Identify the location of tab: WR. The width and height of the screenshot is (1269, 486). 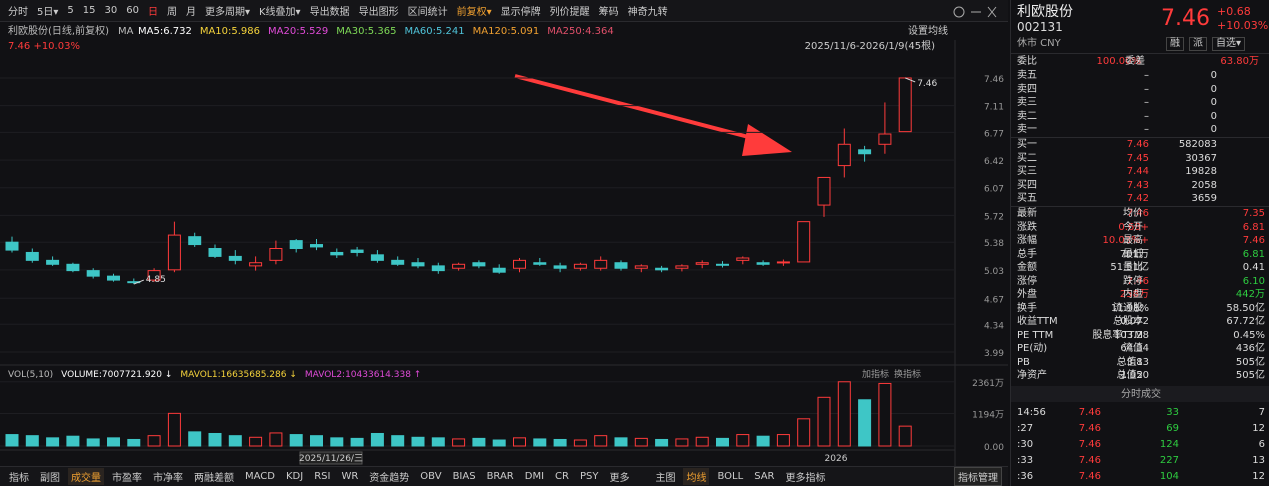
(350, 476).